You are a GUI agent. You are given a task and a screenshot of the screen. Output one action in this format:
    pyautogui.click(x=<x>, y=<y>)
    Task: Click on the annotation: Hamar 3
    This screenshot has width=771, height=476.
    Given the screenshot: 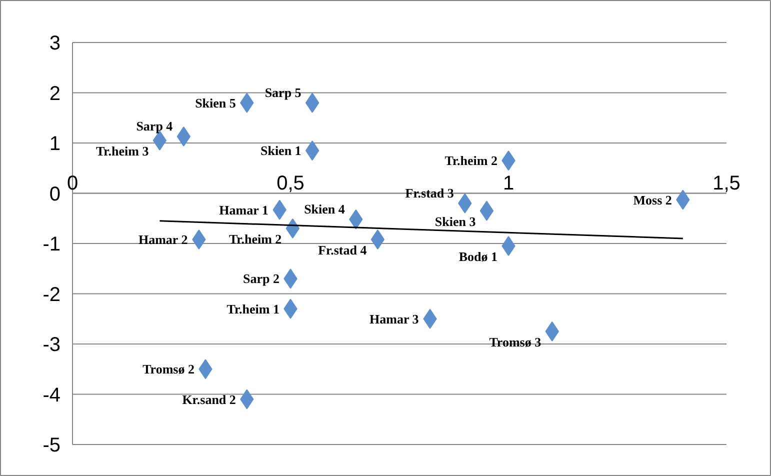 What is the action you would take?
    pyautogui.click(x=395, y=318)
    